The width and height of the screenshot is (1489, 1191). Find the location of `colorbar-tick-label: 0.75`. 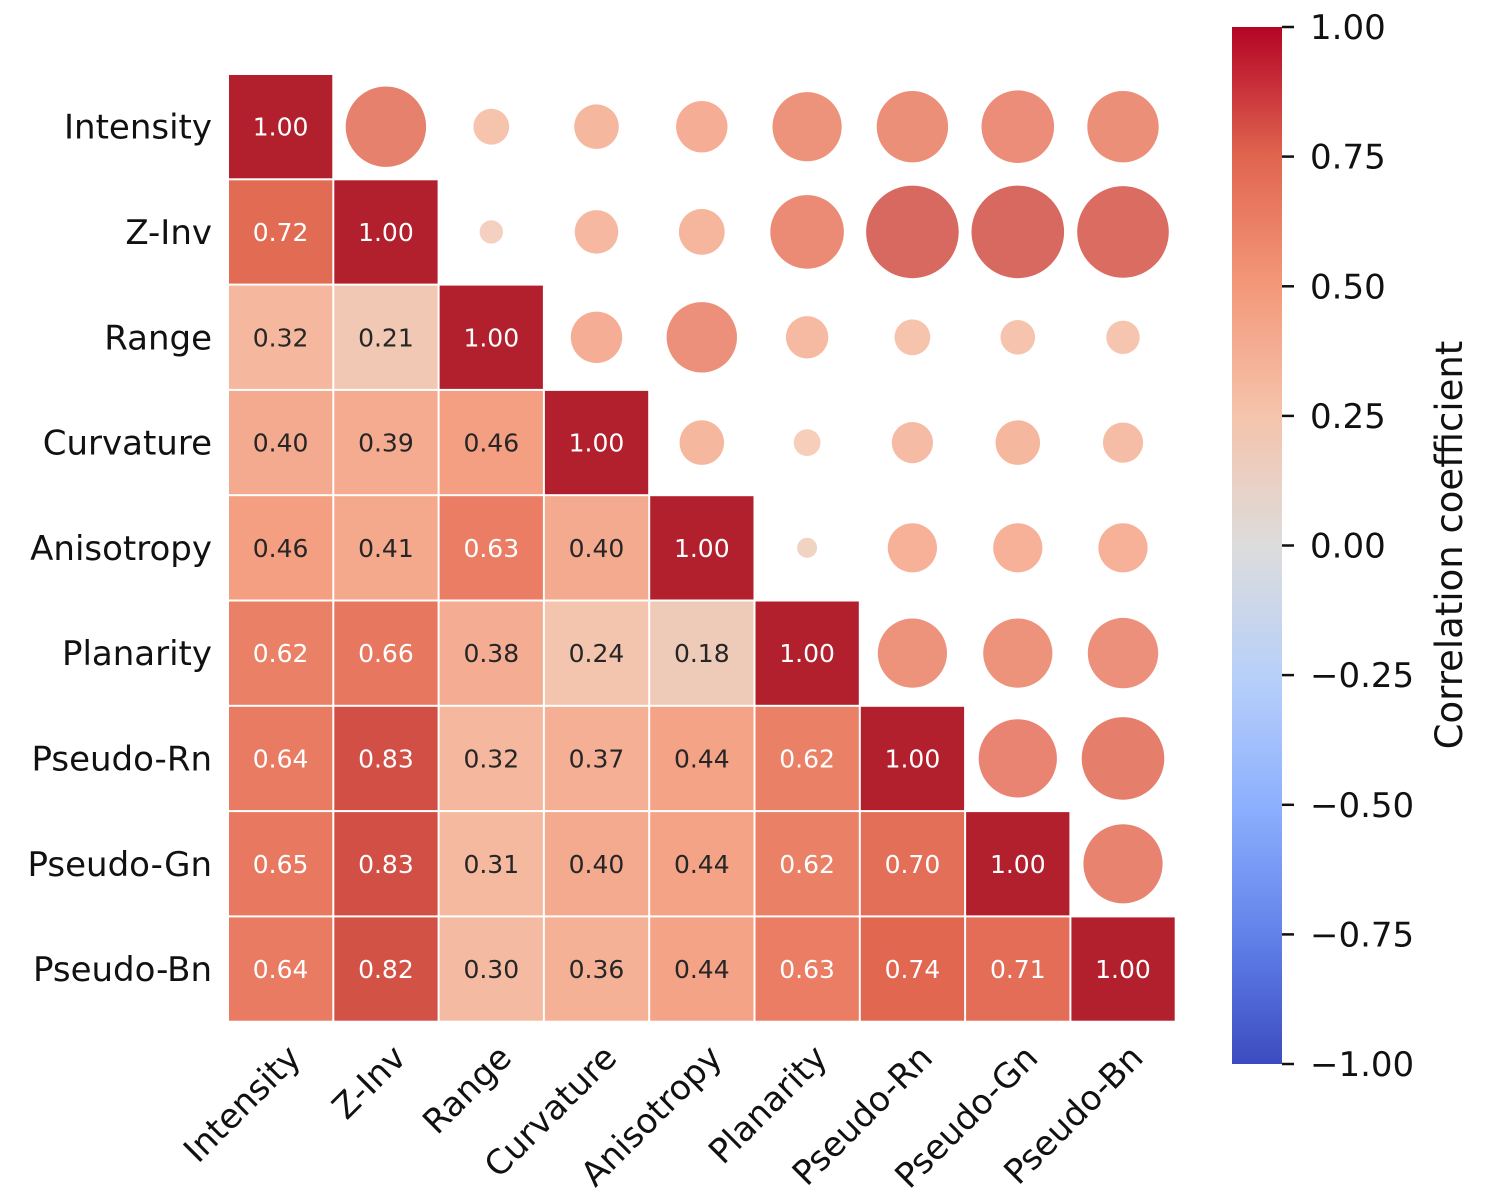

colorbar-tick-label: 0.75 is located at coordinates (1348, 158).